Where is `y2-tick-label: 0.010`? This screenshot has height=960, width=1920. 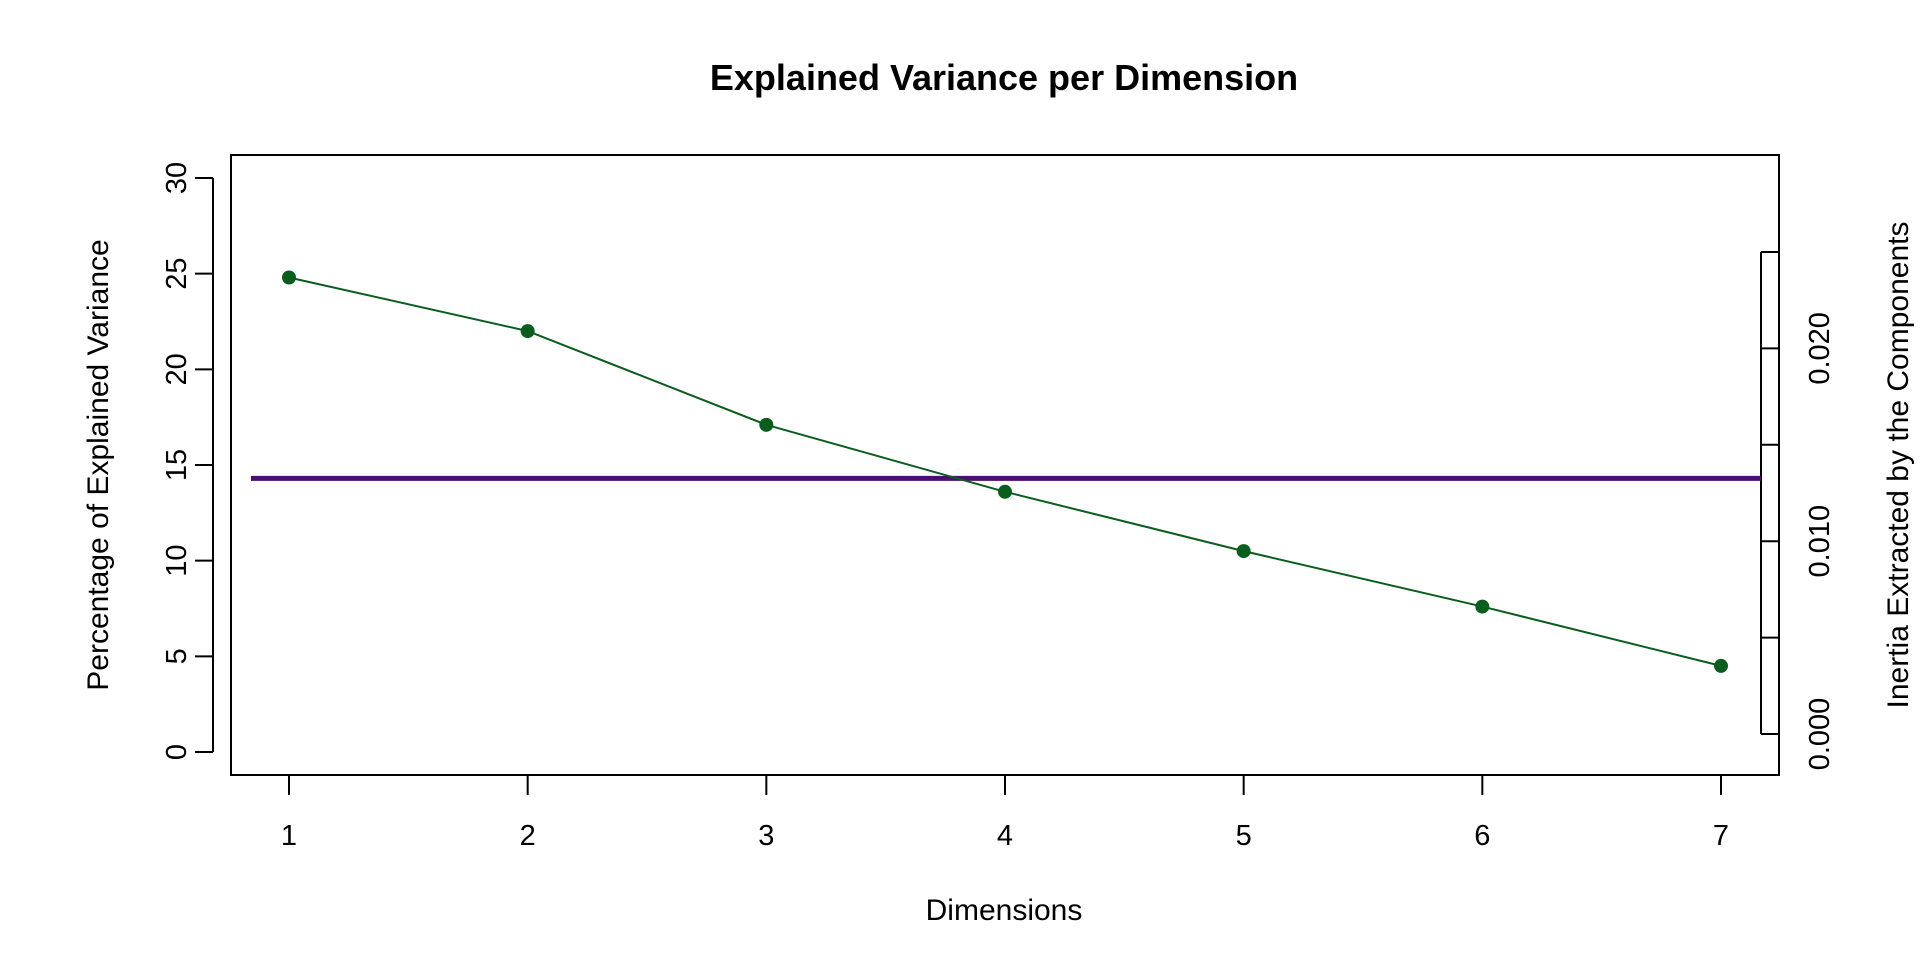 y2-tick-label: 0.010 is located at coordinates (1820, 541).